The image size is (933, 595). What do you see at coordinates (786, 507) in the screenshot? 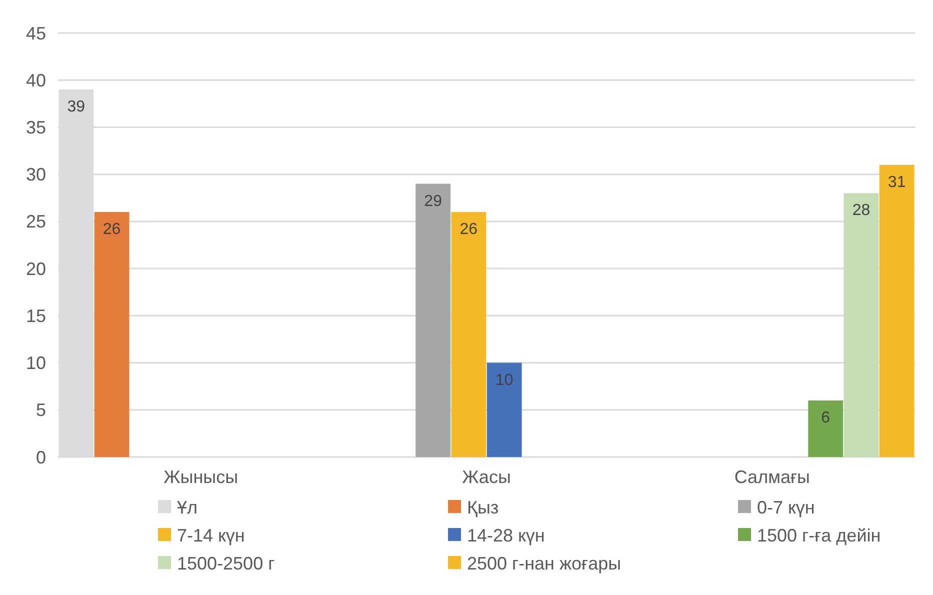
I see `legend-label: 0-7 күн` at bounding box center [786, 507].